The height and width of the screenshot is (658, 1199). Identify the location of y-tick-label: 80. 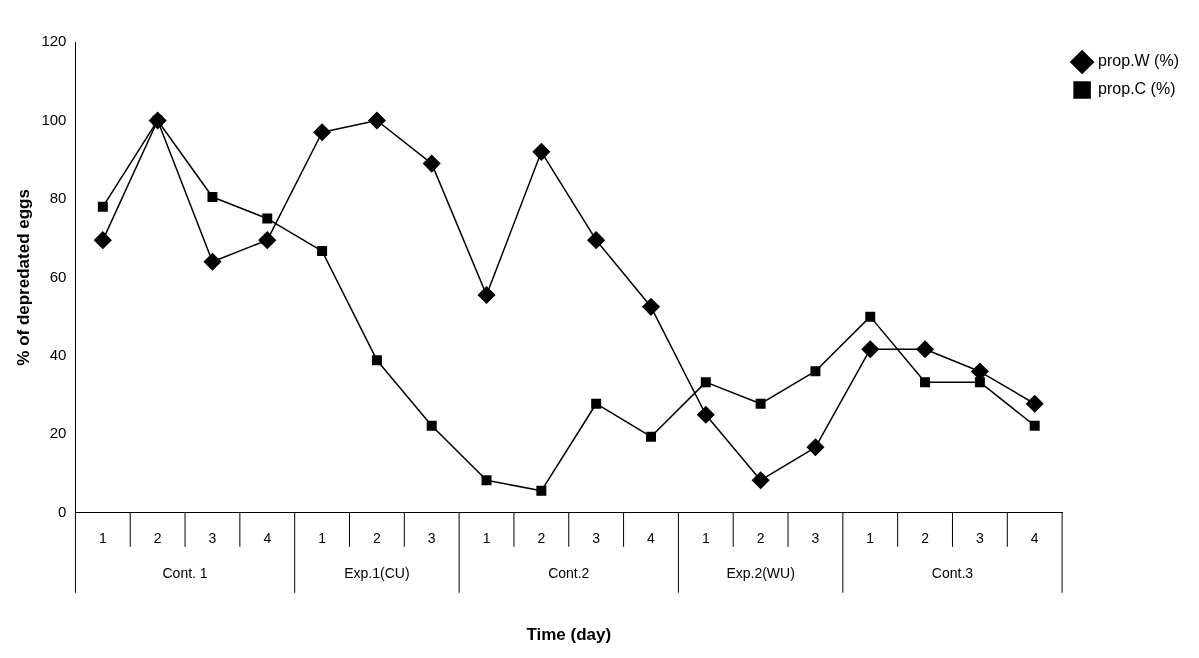
(58, 198).